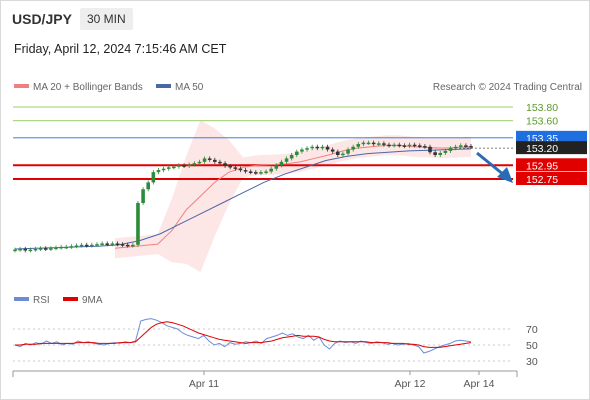 The image size is (590, 400). What do you see at coordinates (542, 122) in the screenshot?
I see `level-value: 153.60` at bounding box center [542, 122].